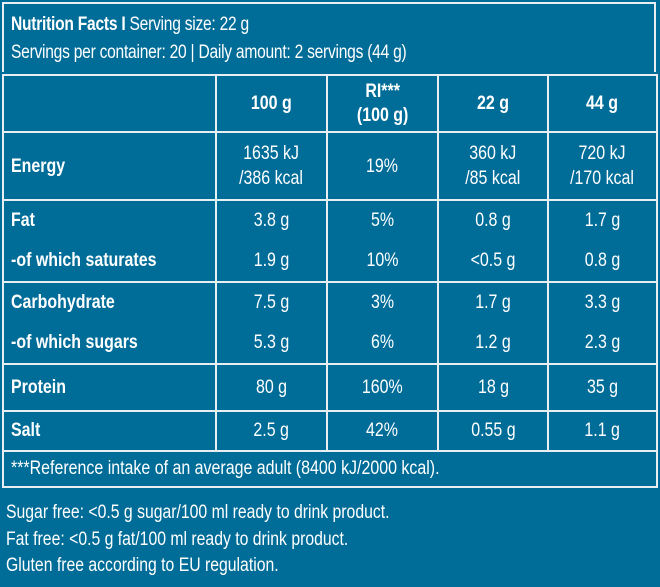 The image size is (660, 587). What do you see at coordinates (64, 24) in the screenshot?
I see `header-title: Nutrition Facts` at bounding box center [64, 24].